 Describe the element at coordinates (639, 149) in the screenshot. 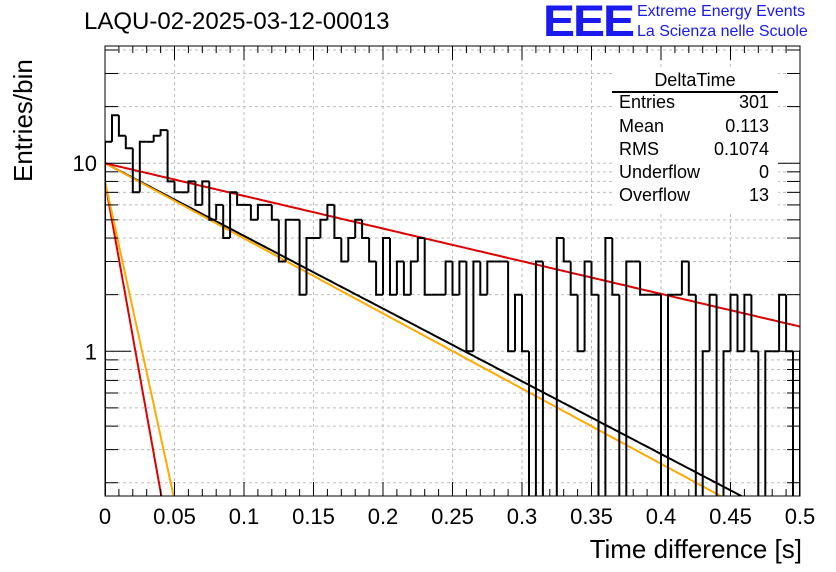

I see `stat-label: RMS` at that location.